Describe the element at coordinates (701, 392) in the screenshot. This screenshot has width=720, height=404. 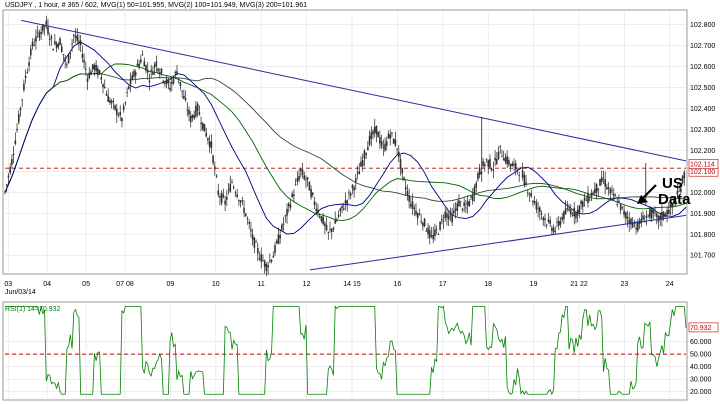
I see `rsi-tick-label: 20.000` at that location.